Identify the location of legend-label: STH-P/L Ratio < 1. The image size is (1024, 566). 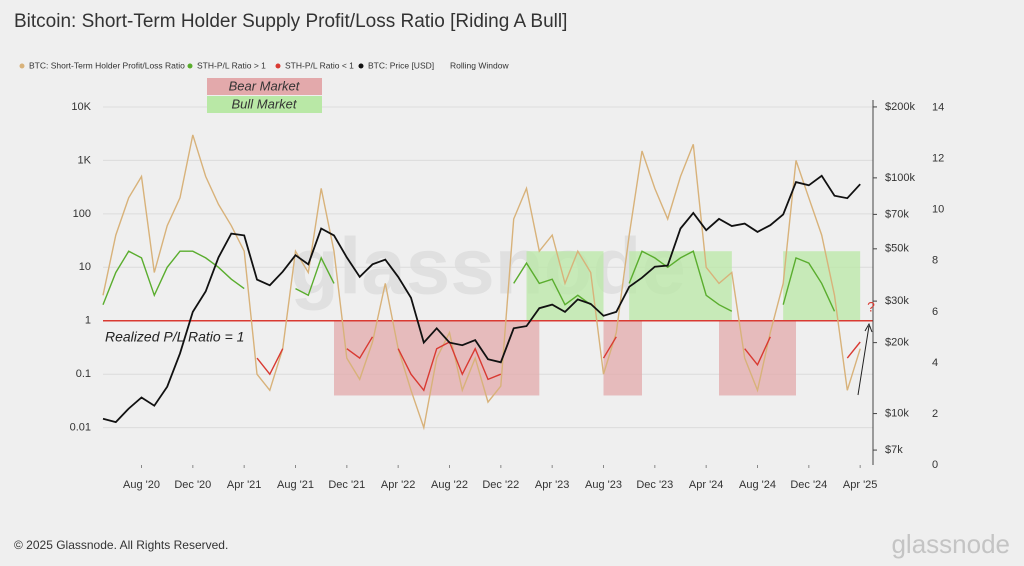
(319, 65).